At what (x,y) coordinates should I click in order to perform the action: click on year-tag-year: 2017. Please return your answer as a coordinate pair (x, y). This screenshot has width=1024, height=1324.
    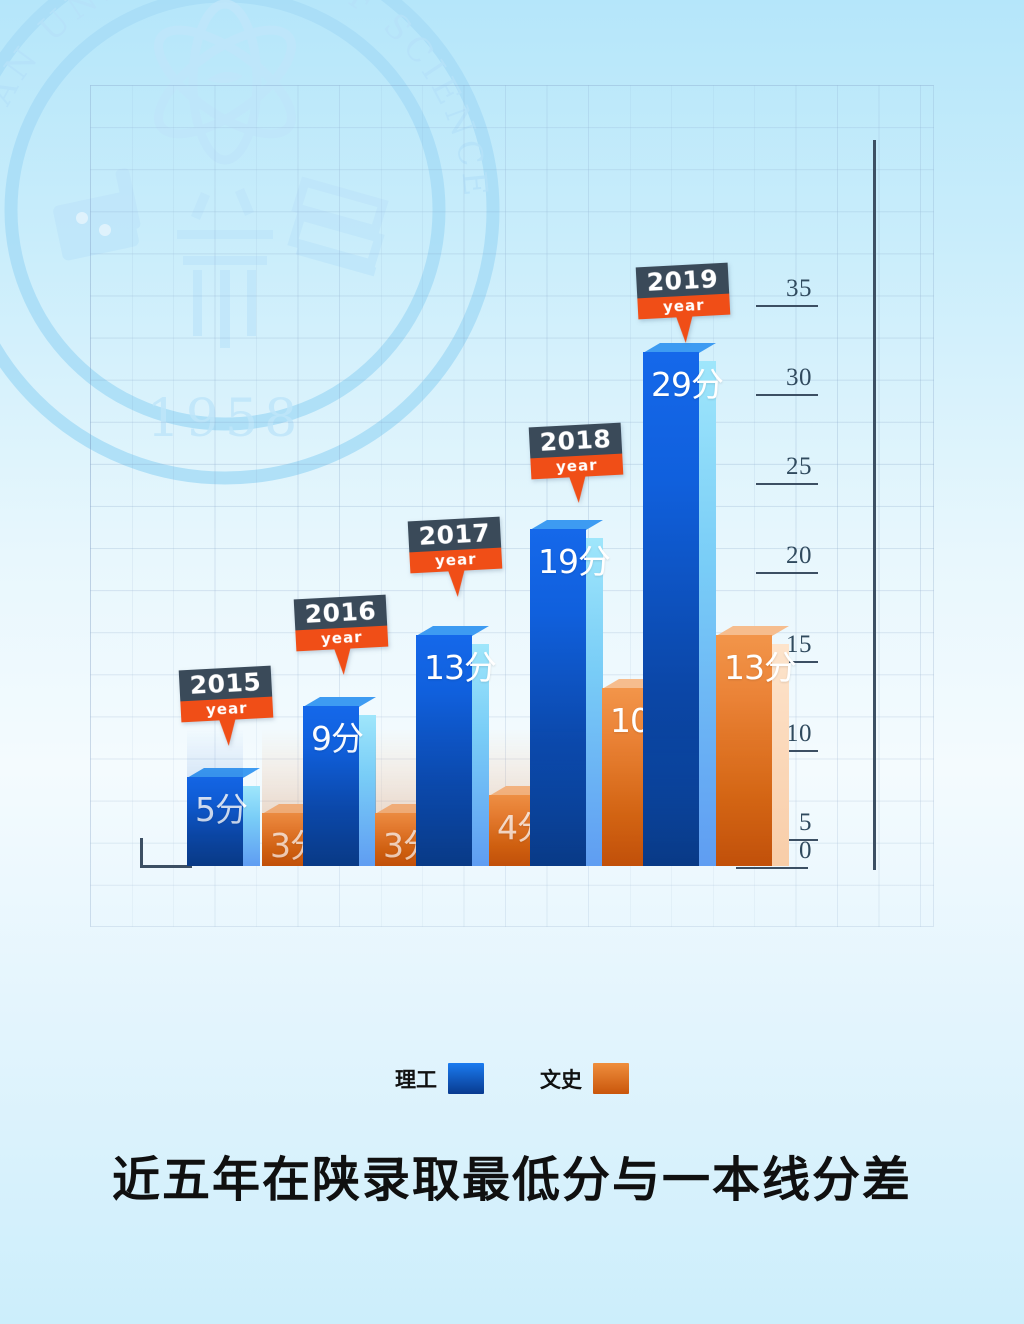
    Looking at the image, I should click on (454, 534).